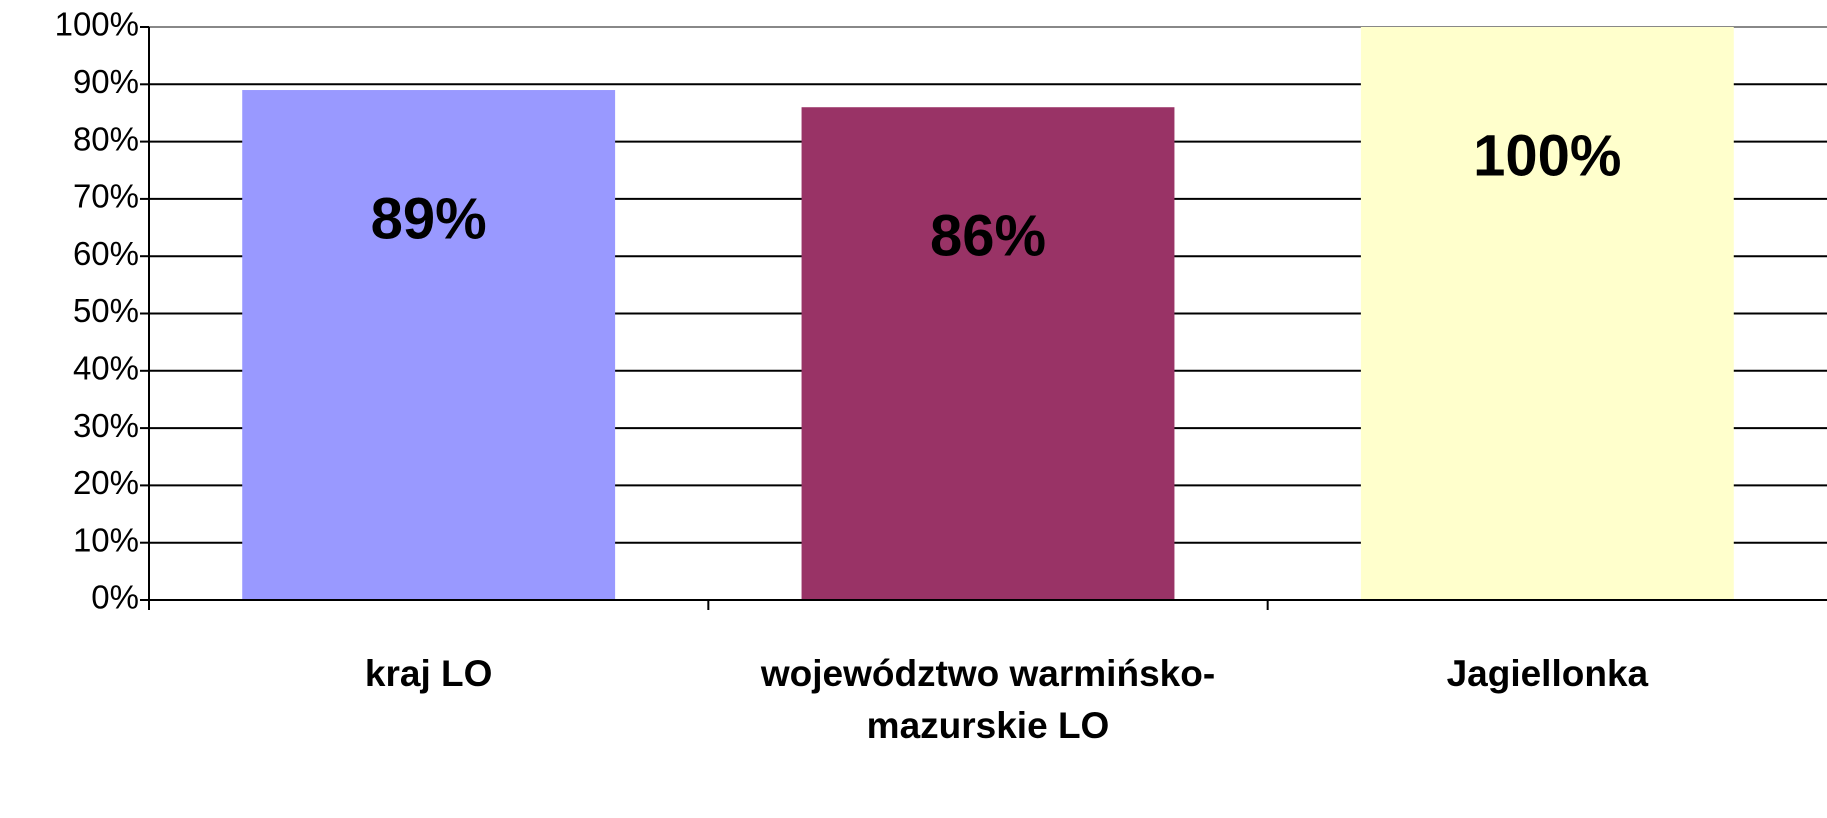 The width and height of the screenshot is (1827, 818). Describe the element at coordinates (106, 482) in the screenshot. I see `y-tick-label: 20%` at that location.